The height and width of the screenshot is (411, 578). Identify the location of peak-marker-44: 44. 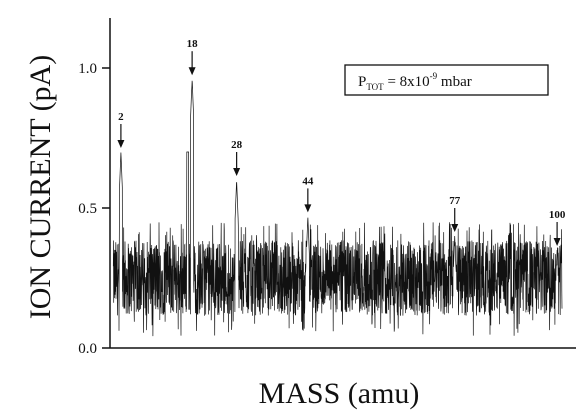
(308, 194).